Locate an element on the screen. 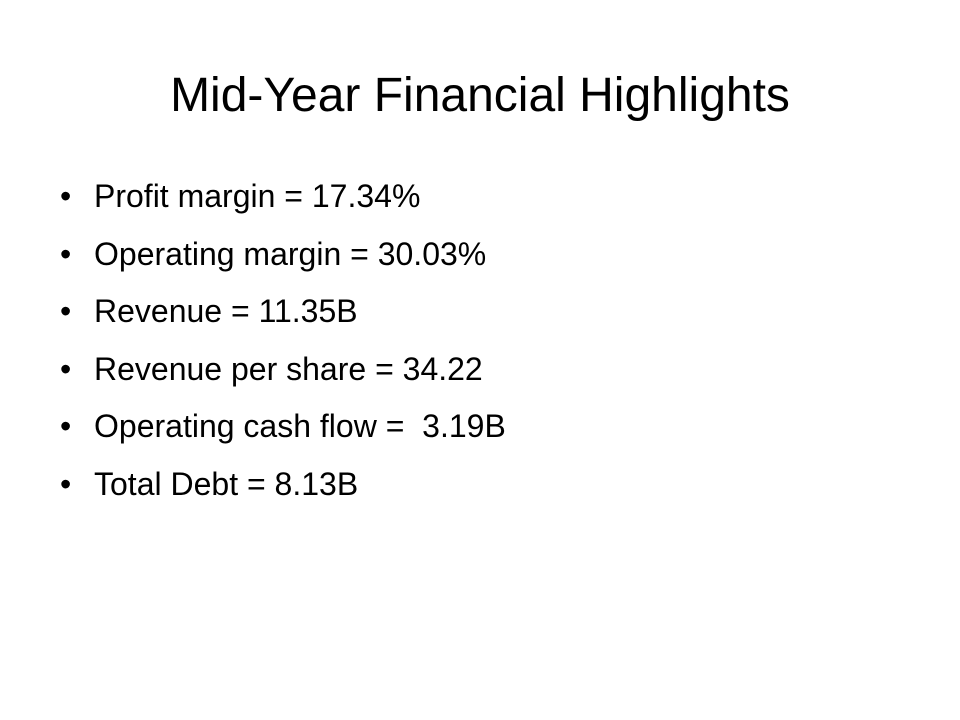 The width and height of the screenshot is (960, 720). list-item: • Operating margin = 30.03% is located at coordinates (490, 255).